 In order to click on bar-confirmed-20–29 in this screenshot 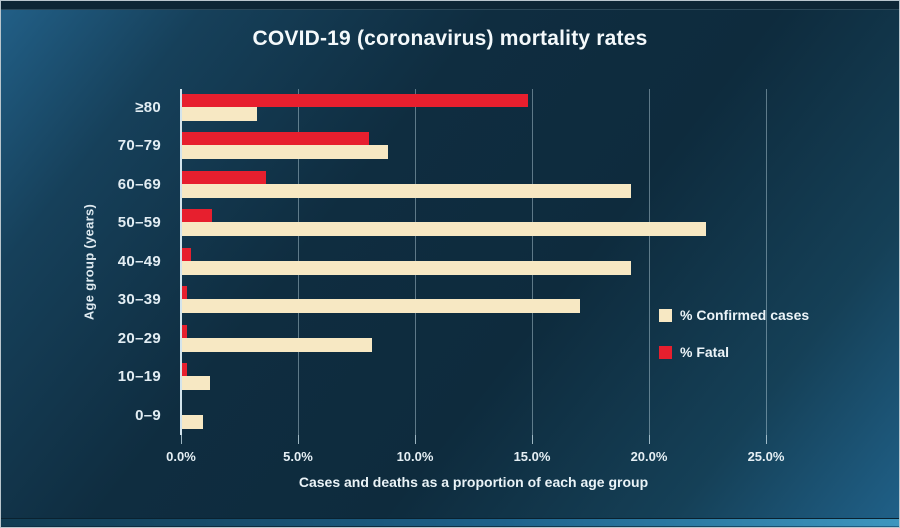, I will do `click(277, 344)`.